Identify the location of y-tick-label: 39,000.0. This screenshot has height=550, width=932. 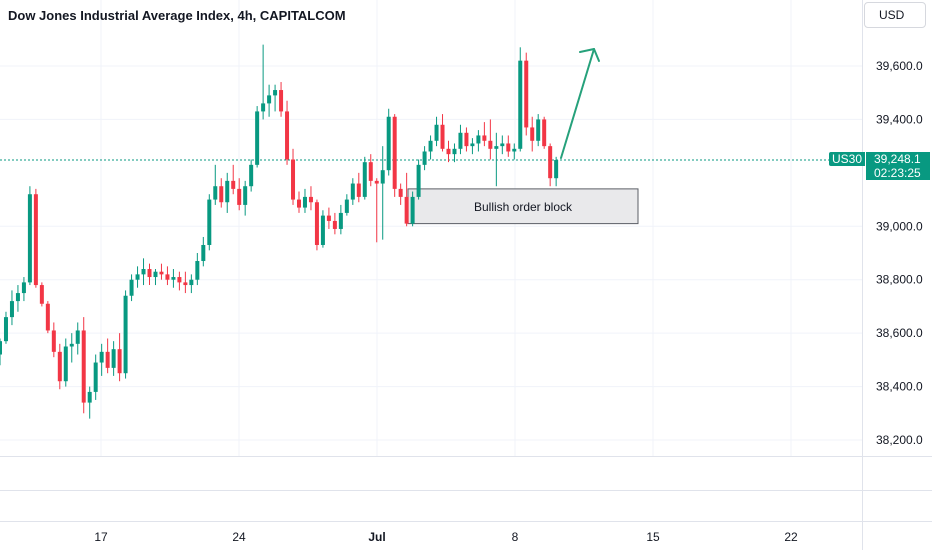
(899, 226).